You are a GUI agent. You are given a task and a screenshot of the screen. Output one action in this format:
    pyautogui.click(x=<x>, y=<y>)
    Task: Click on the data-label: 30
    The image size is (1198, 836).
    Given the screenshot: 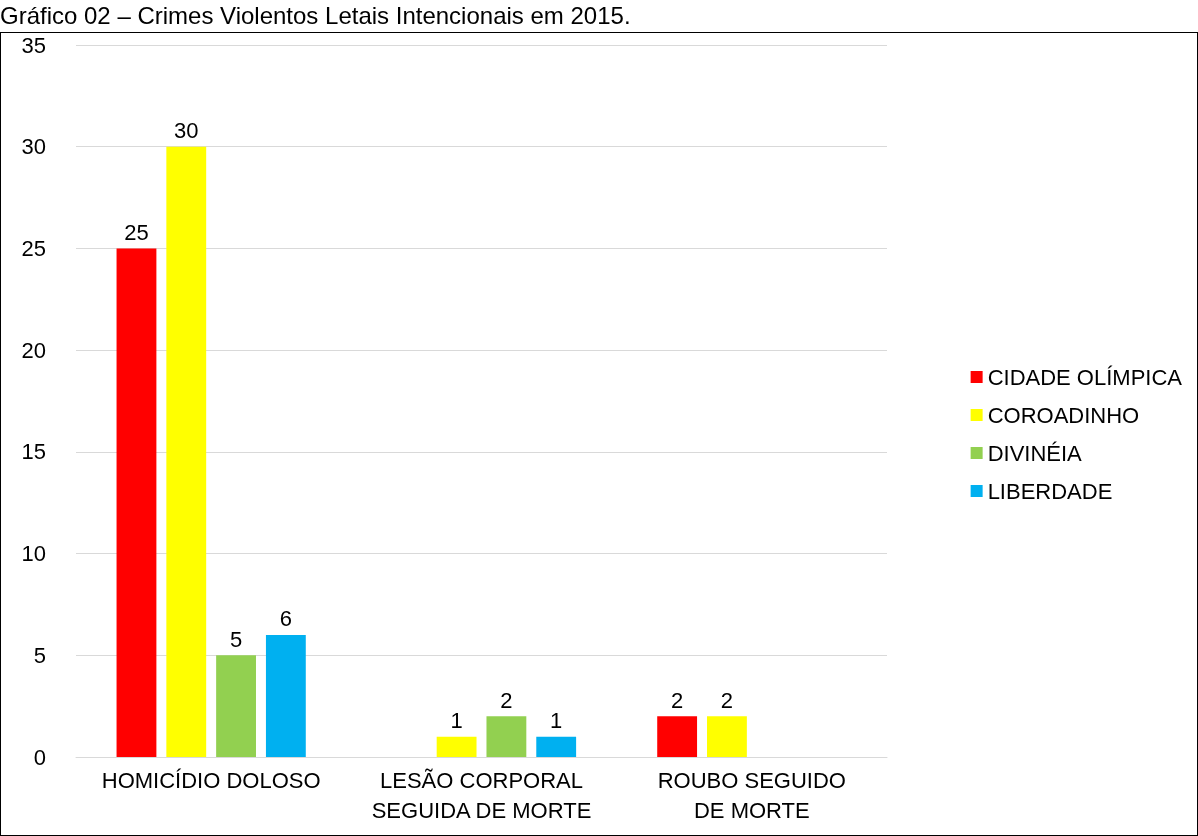 What is the action you would take?
    pyautogui.click(x=186, y=131)
    